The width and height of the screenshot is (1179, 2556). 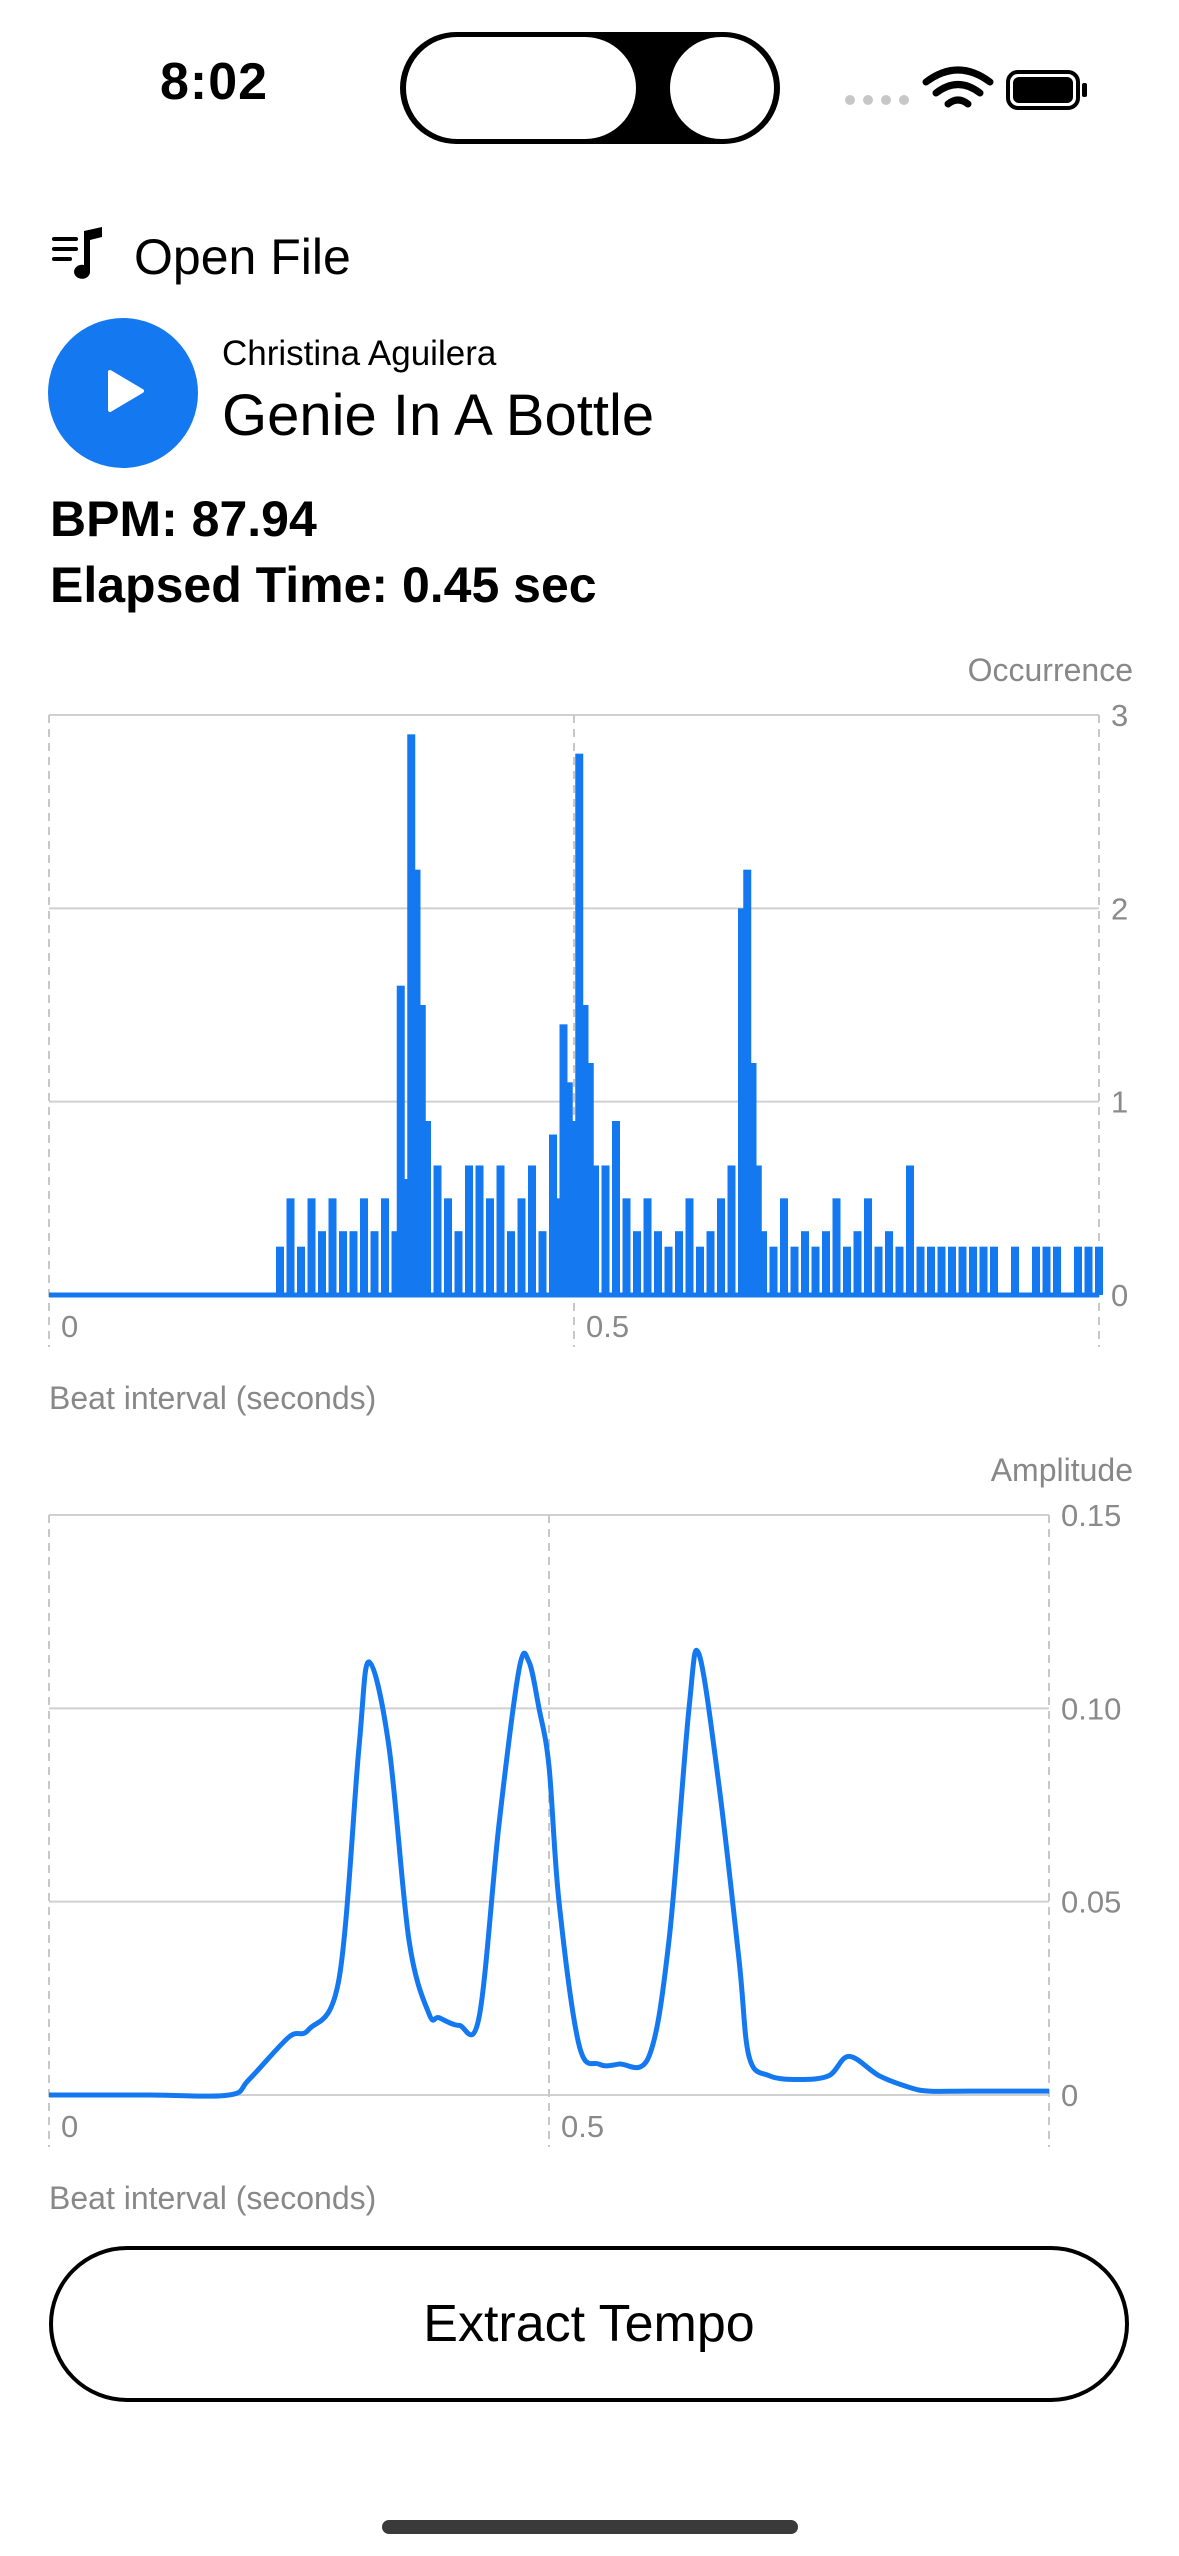 What do you see at coordinates (1119, 1295) in the screenshot?
I see `y-tick-label: 0` at bounding box center [1119, 1295].